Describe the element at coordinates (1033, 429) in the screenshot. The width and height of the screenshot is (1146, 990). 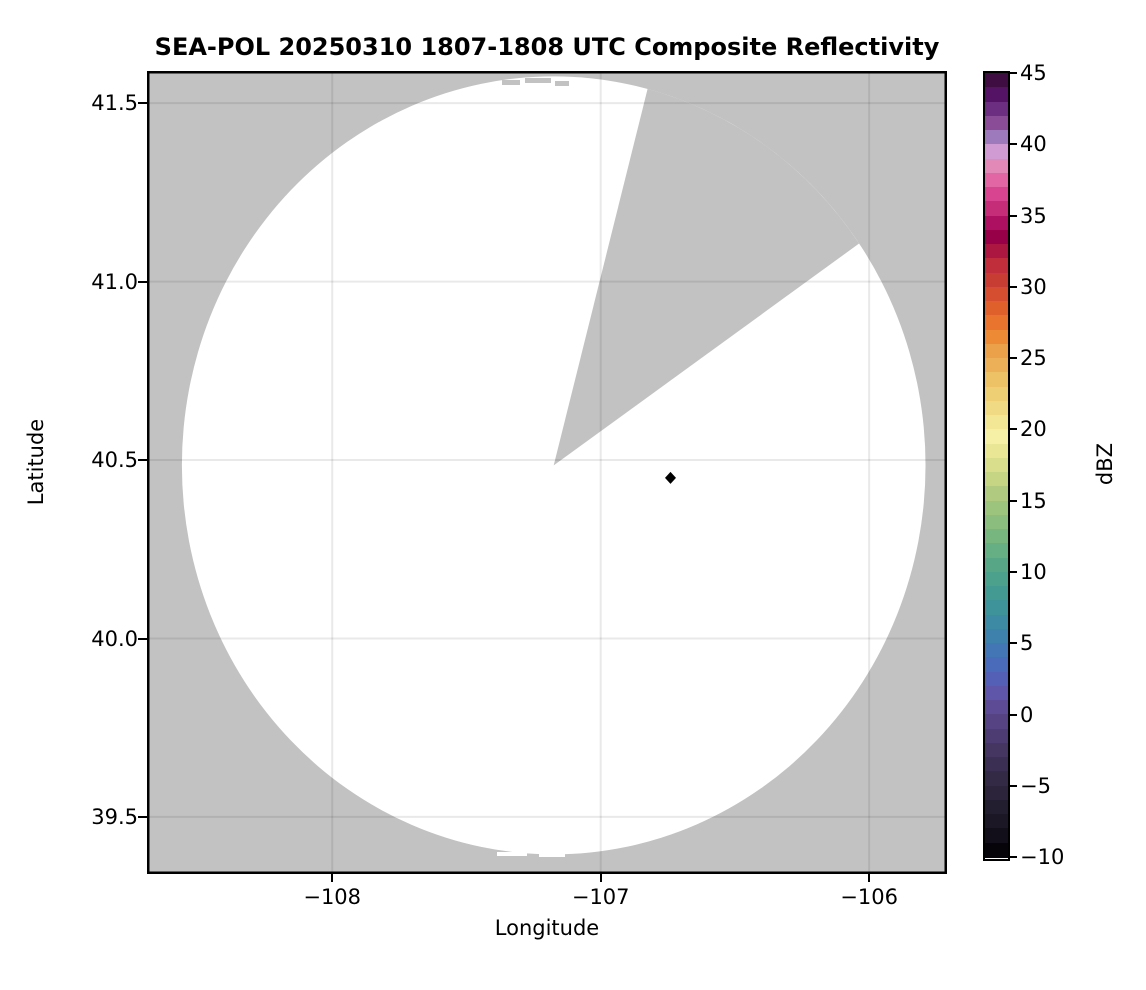
I see `colorbar-tick-label: 20` at that location.